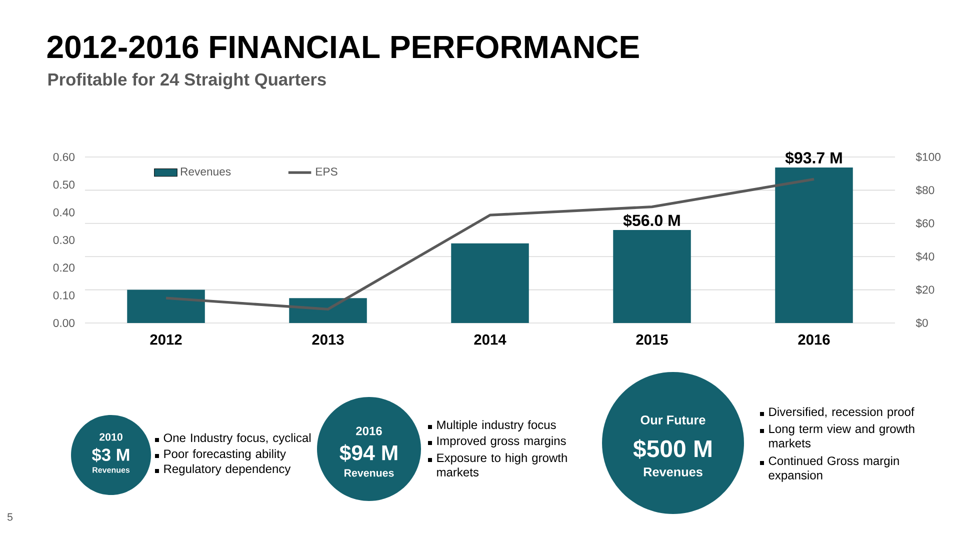 Image resolution: width=977 pixels, height=549 pixels. What do you see at coordinates (925, 289) in the screenshot?
I see `y2-tick-label: $20` at bounding box center [925, 289].